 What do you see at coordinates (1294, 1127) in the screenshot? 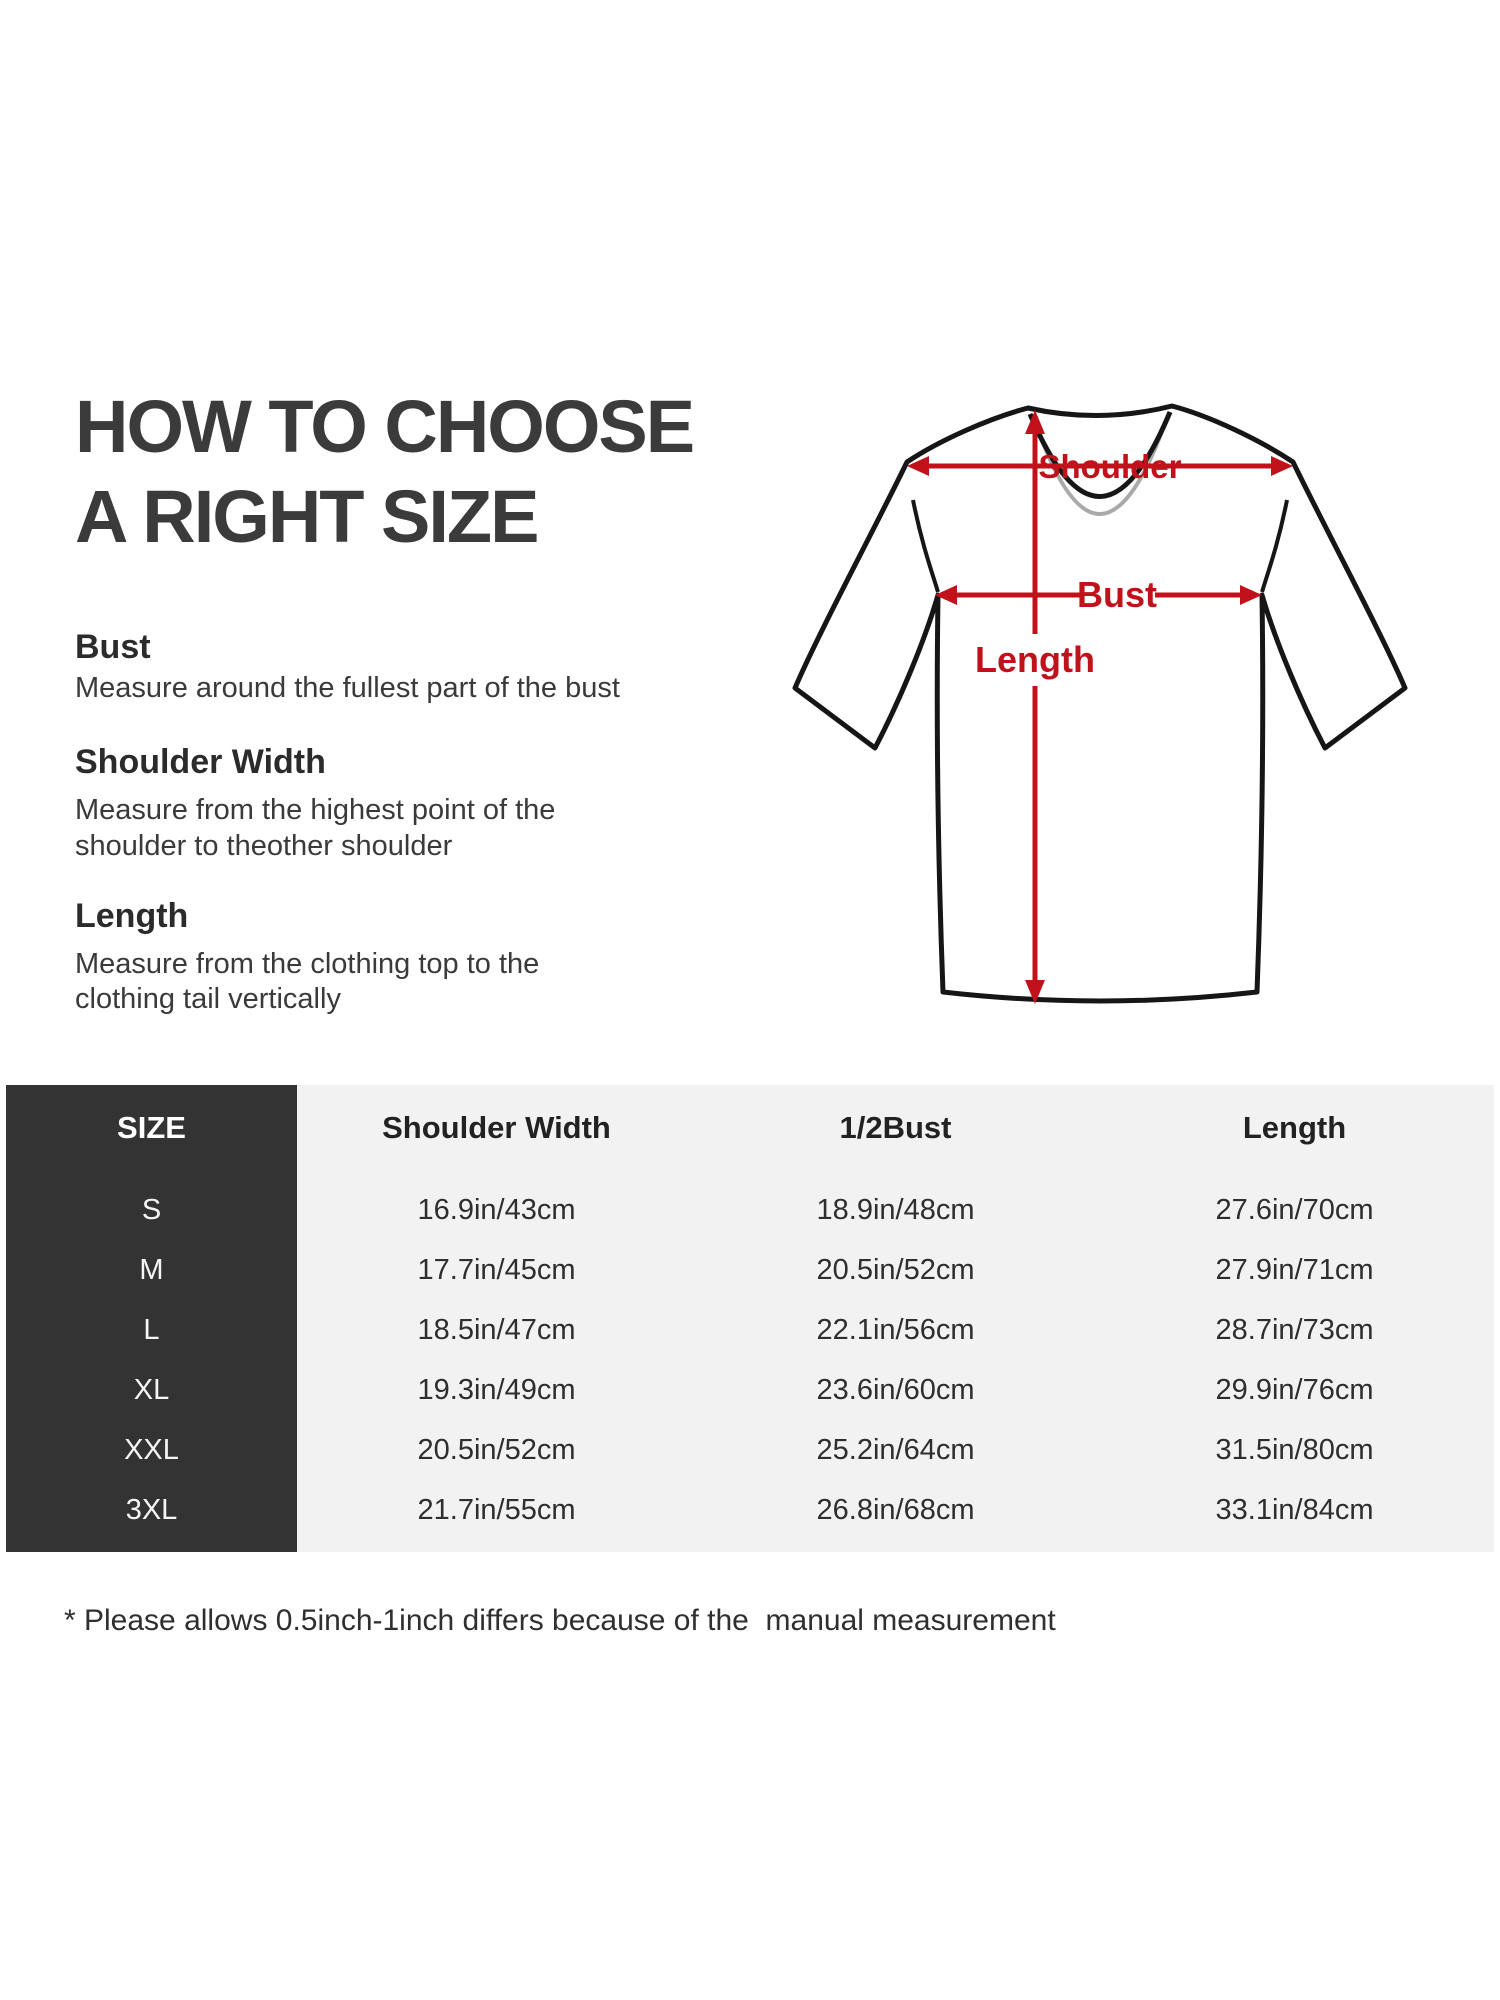
I see `column-header-length: Length` at bounding box center [1294, 1127].